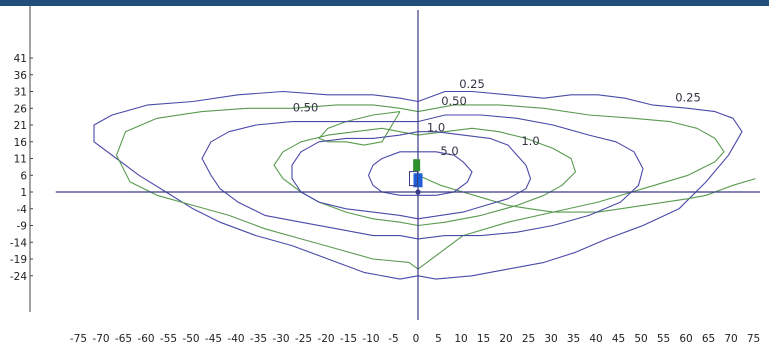 The width and height of the screenshot is (769, 345). Describe the element at coordinates (258, 339) in the screenshot. I see `x-tick-label: -35` at that location.